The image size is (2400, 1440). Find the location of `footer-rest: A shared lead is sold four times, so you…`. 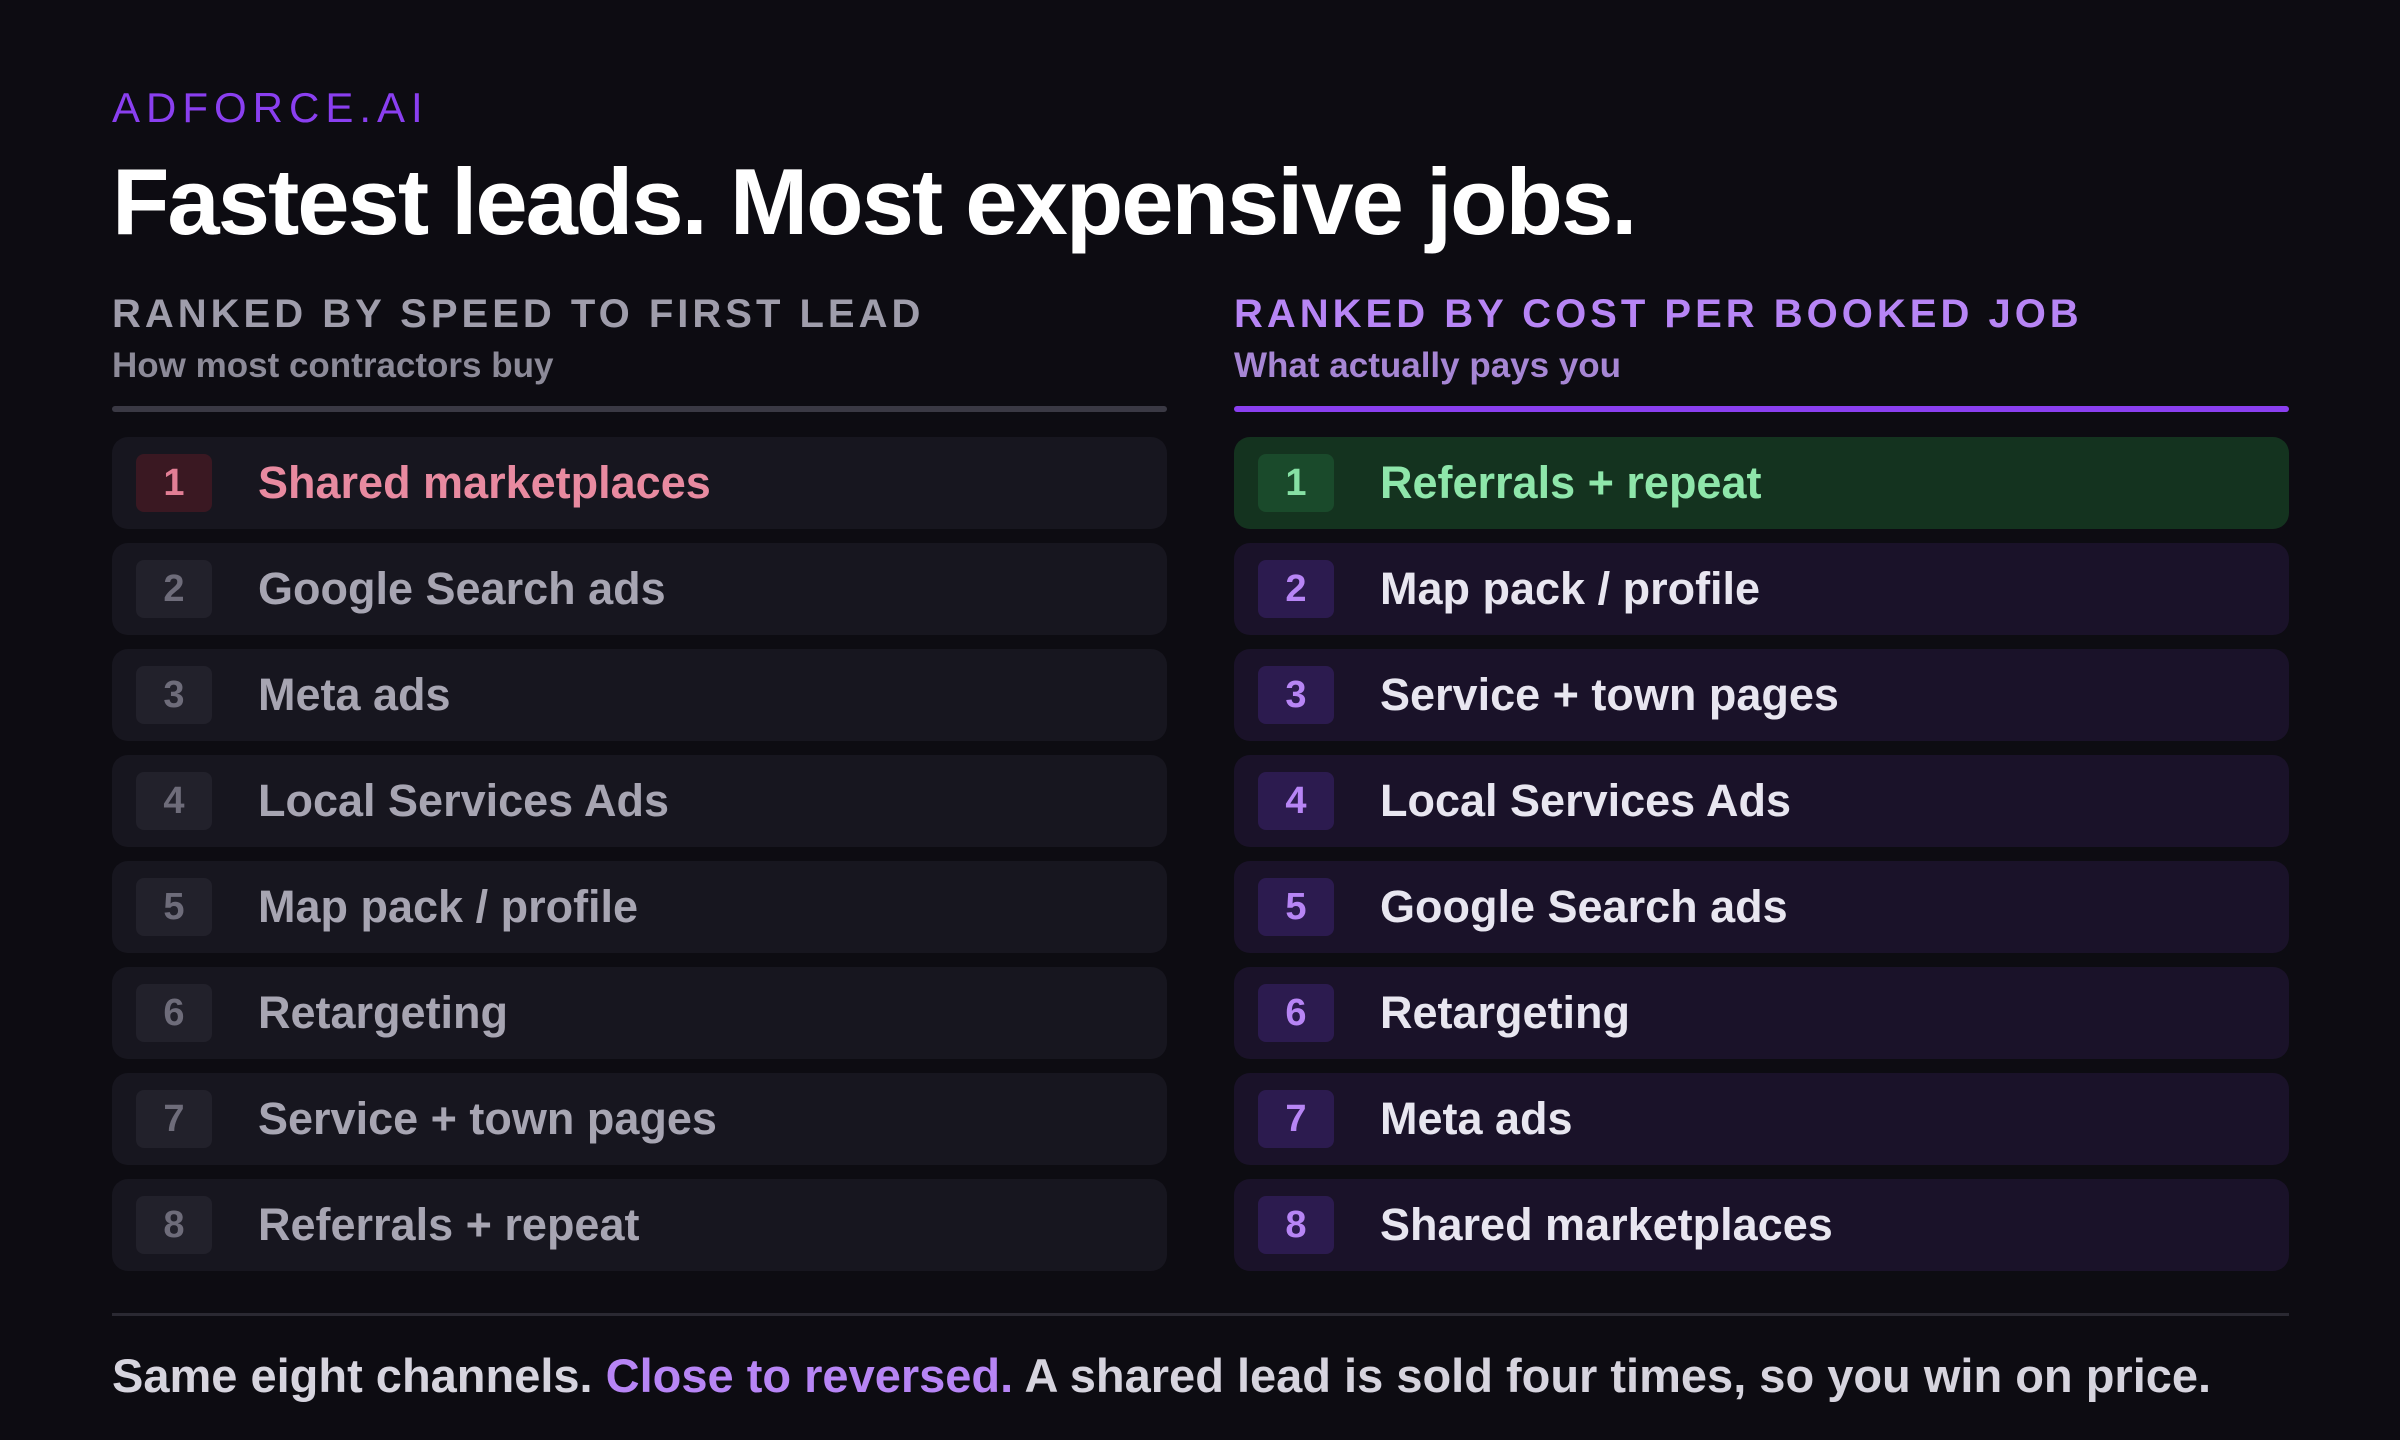

footer-rest: A shared lead is sold four times, so you… is located at coordinates (1618, 1375).